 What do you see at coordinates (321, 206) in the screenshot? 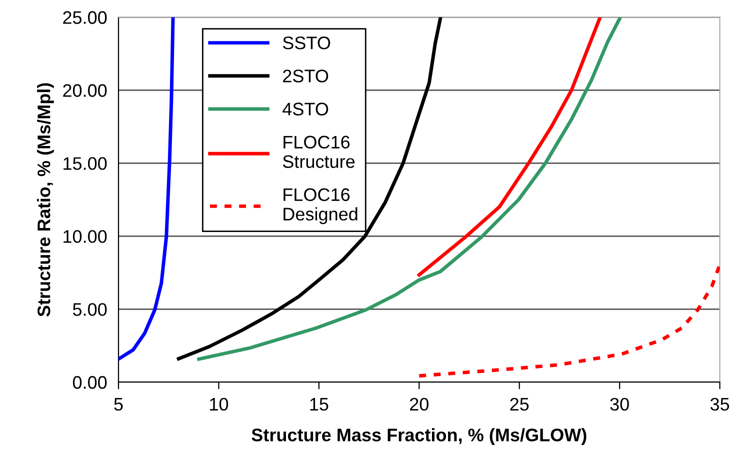
I see `legend-label: FLOC16 Designed` at bounding box center [321, 206].